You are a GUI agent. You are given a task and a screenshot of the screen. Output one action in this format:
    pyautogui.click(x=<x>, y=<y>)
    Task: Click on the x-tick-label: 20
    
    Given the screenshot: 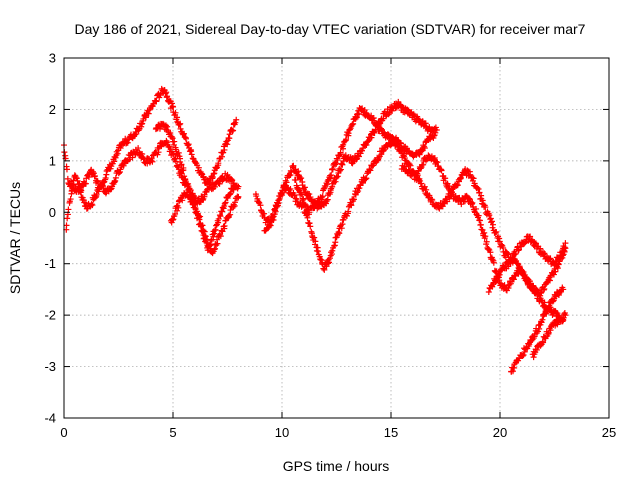 What is the action you would take?
    pyautogui.click(x=500, y=432)
    